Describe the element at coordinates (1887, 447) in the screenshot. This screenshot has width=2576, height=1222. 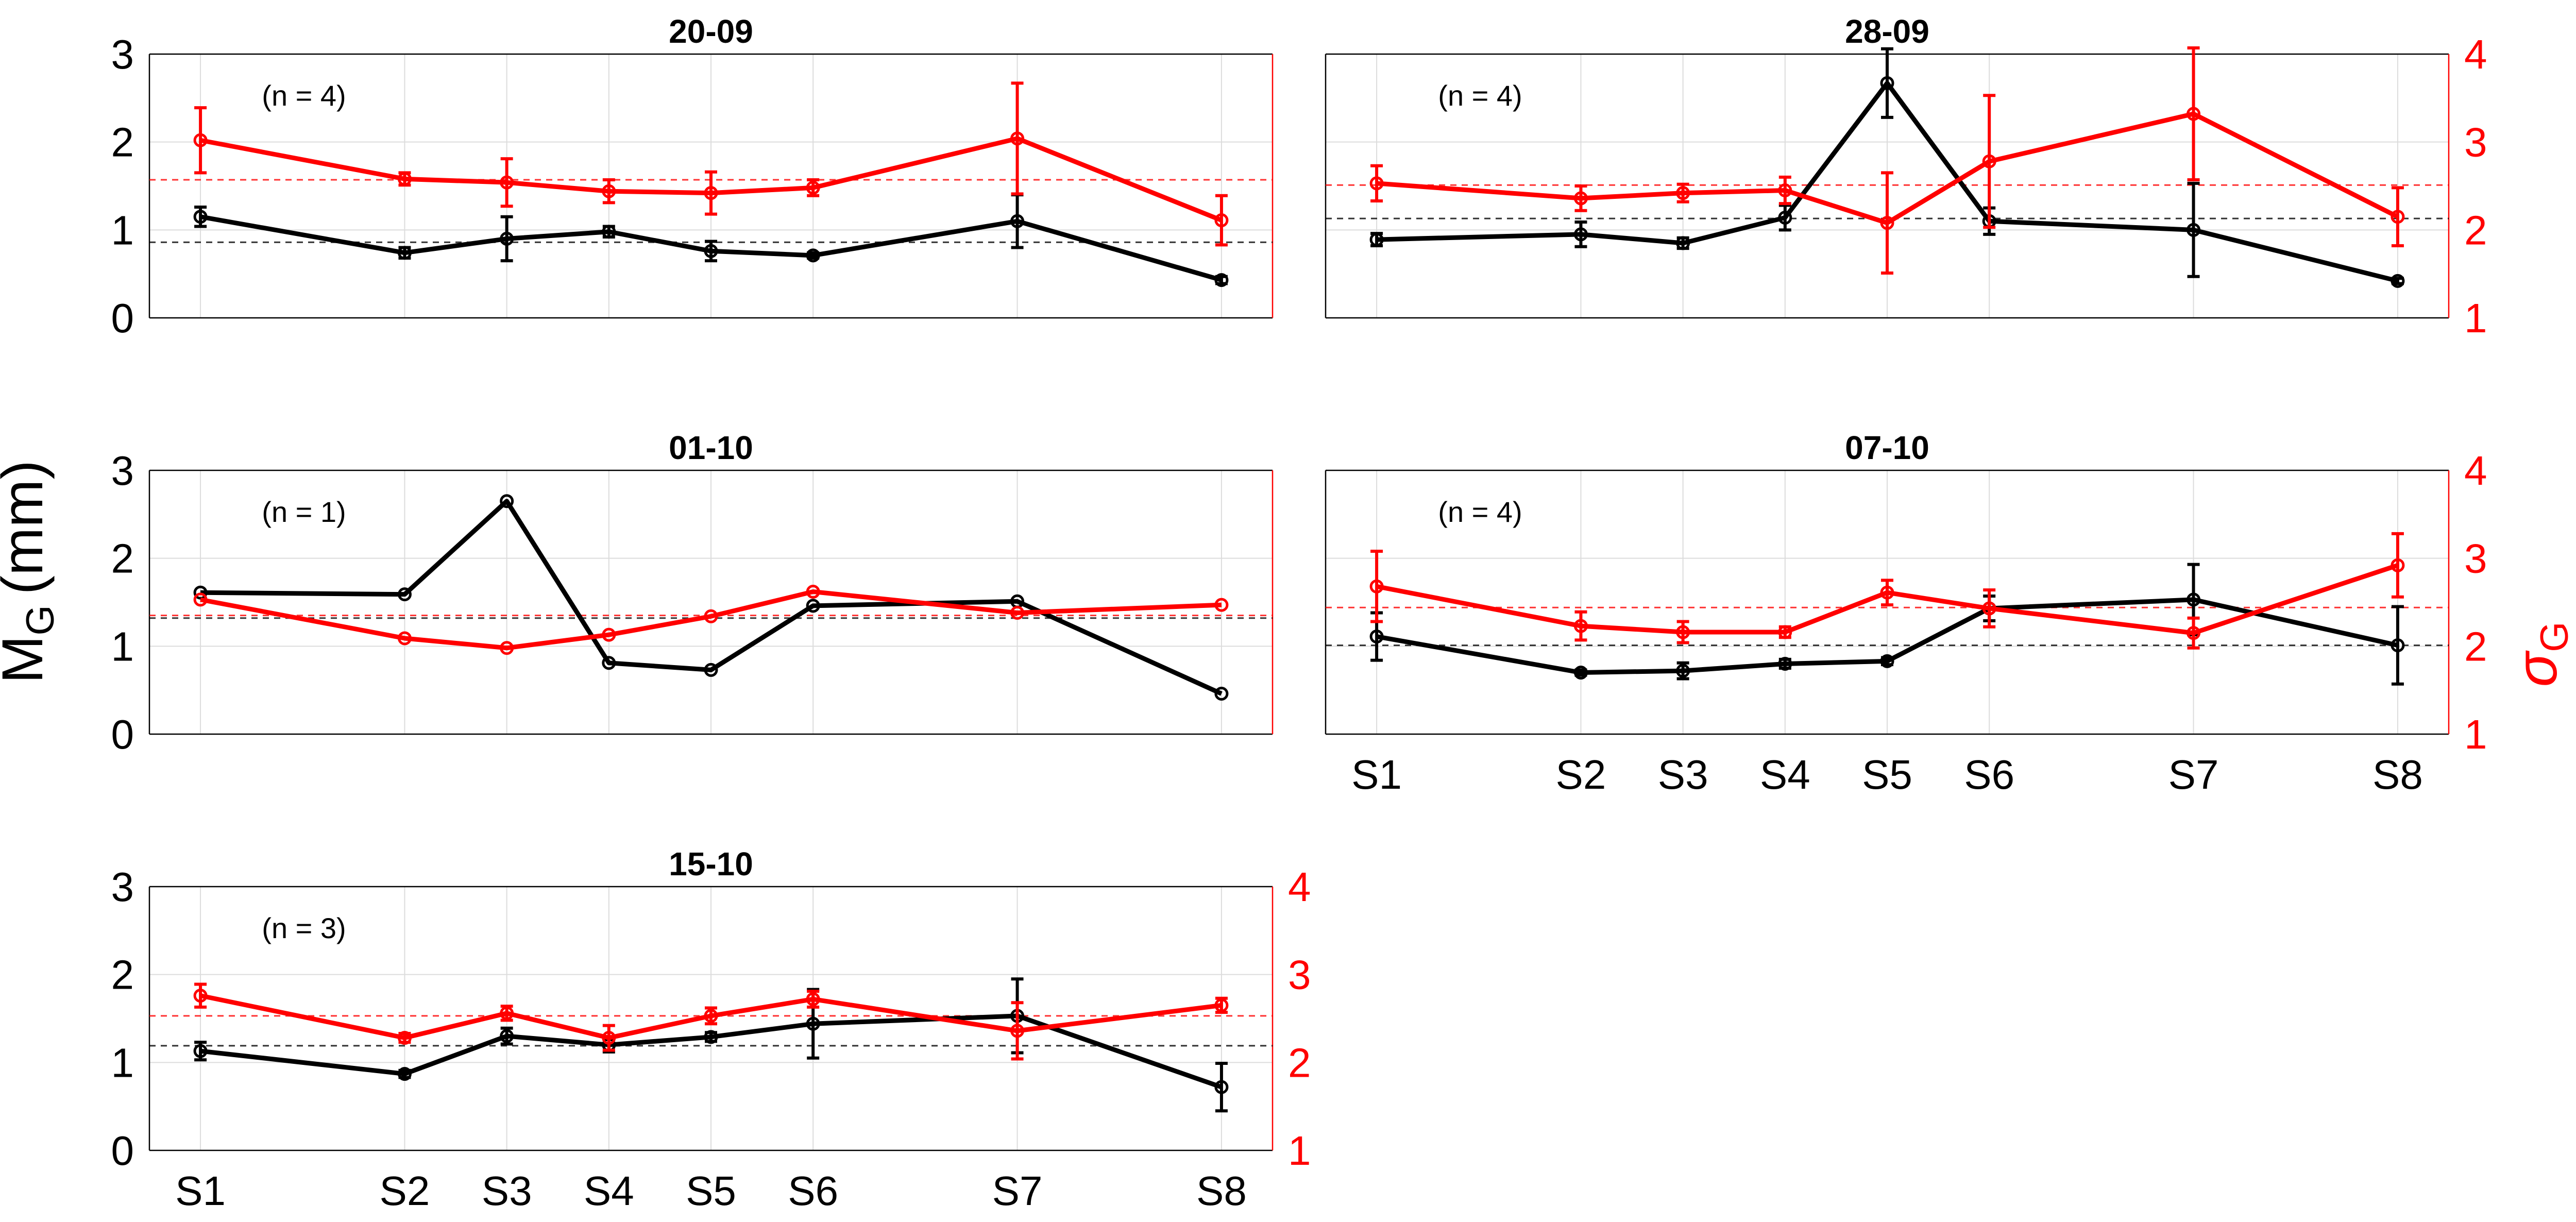
I see `panel-title: 07-10` at that location.